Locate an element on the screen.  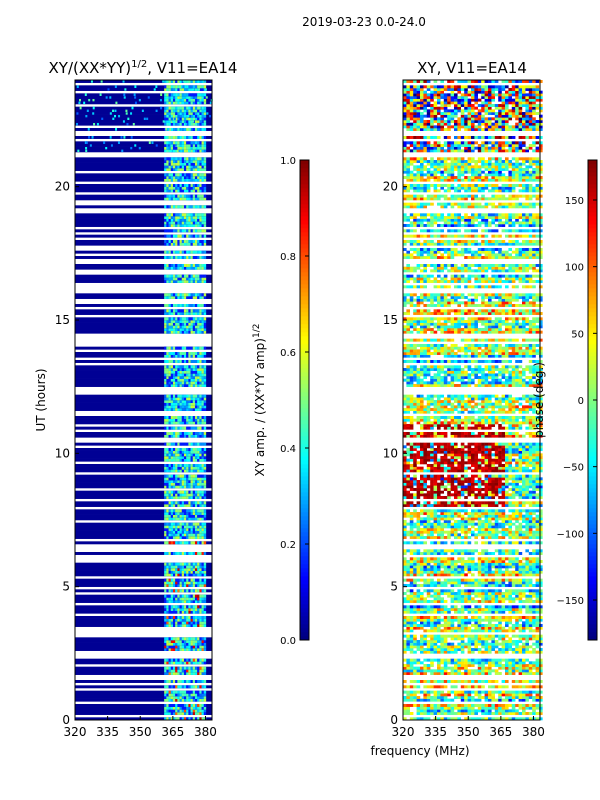
amplitude-colorbar-label-main: XY amp. / (XX*YY amp) is located at coordinates (260, 407).